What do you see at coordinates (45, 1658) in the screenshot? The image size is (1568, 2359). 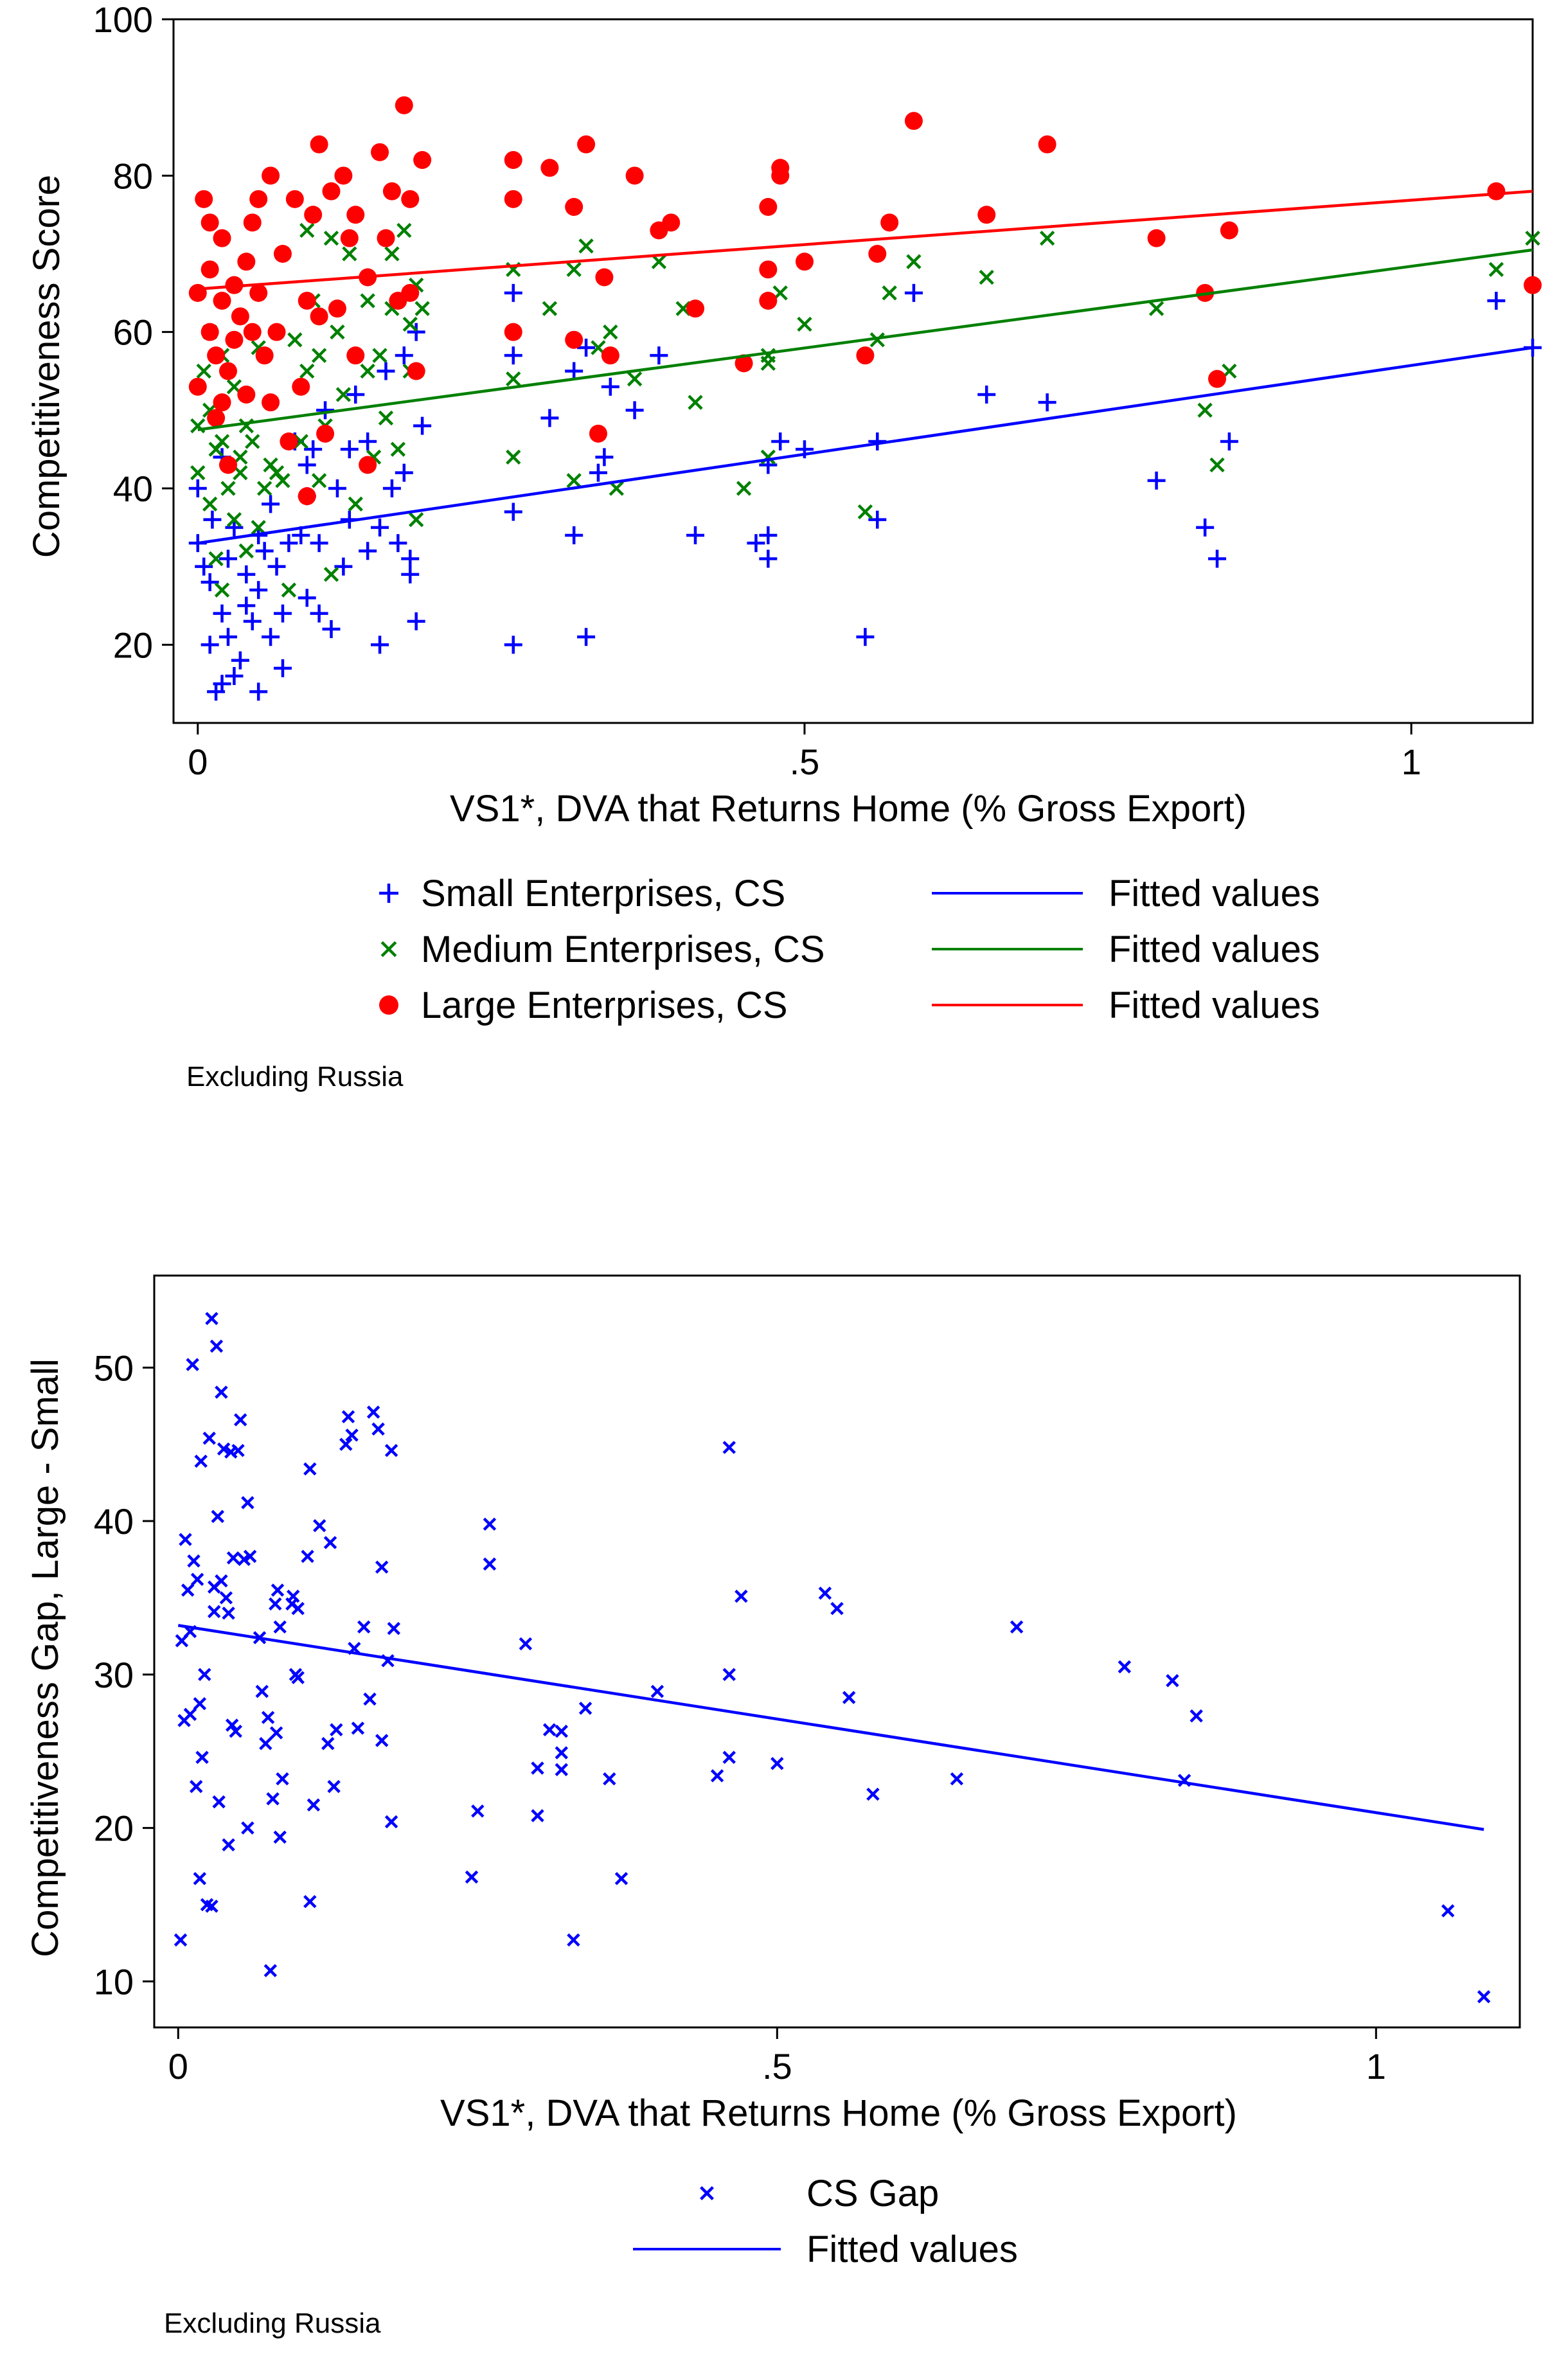 I see `chart-2-y-axis-label: Competitiveness Gap, Large - Small` at bounding box center [45, 1658].